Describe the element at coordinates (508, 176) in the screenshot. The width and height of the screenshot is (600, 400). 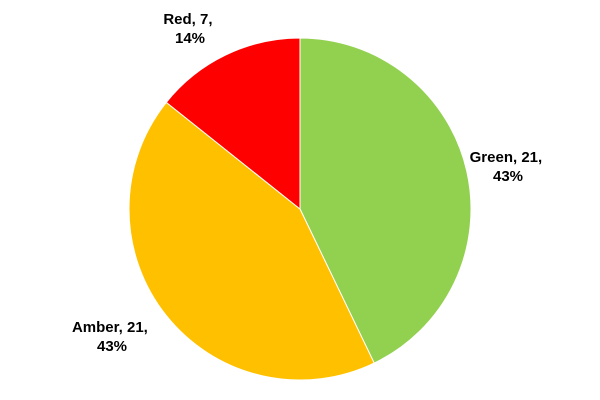
I see `slice-label-green-line2: 43%` at that location.